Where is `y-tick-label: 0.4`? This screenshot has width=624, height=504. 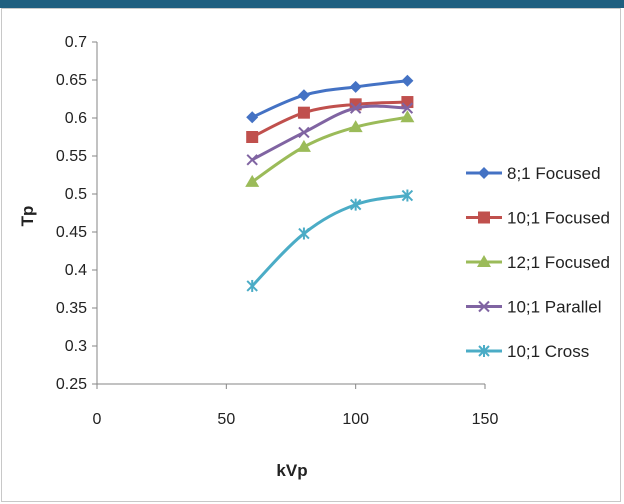
y-tick-label: 0.4 is located at coordinates (76, 270).